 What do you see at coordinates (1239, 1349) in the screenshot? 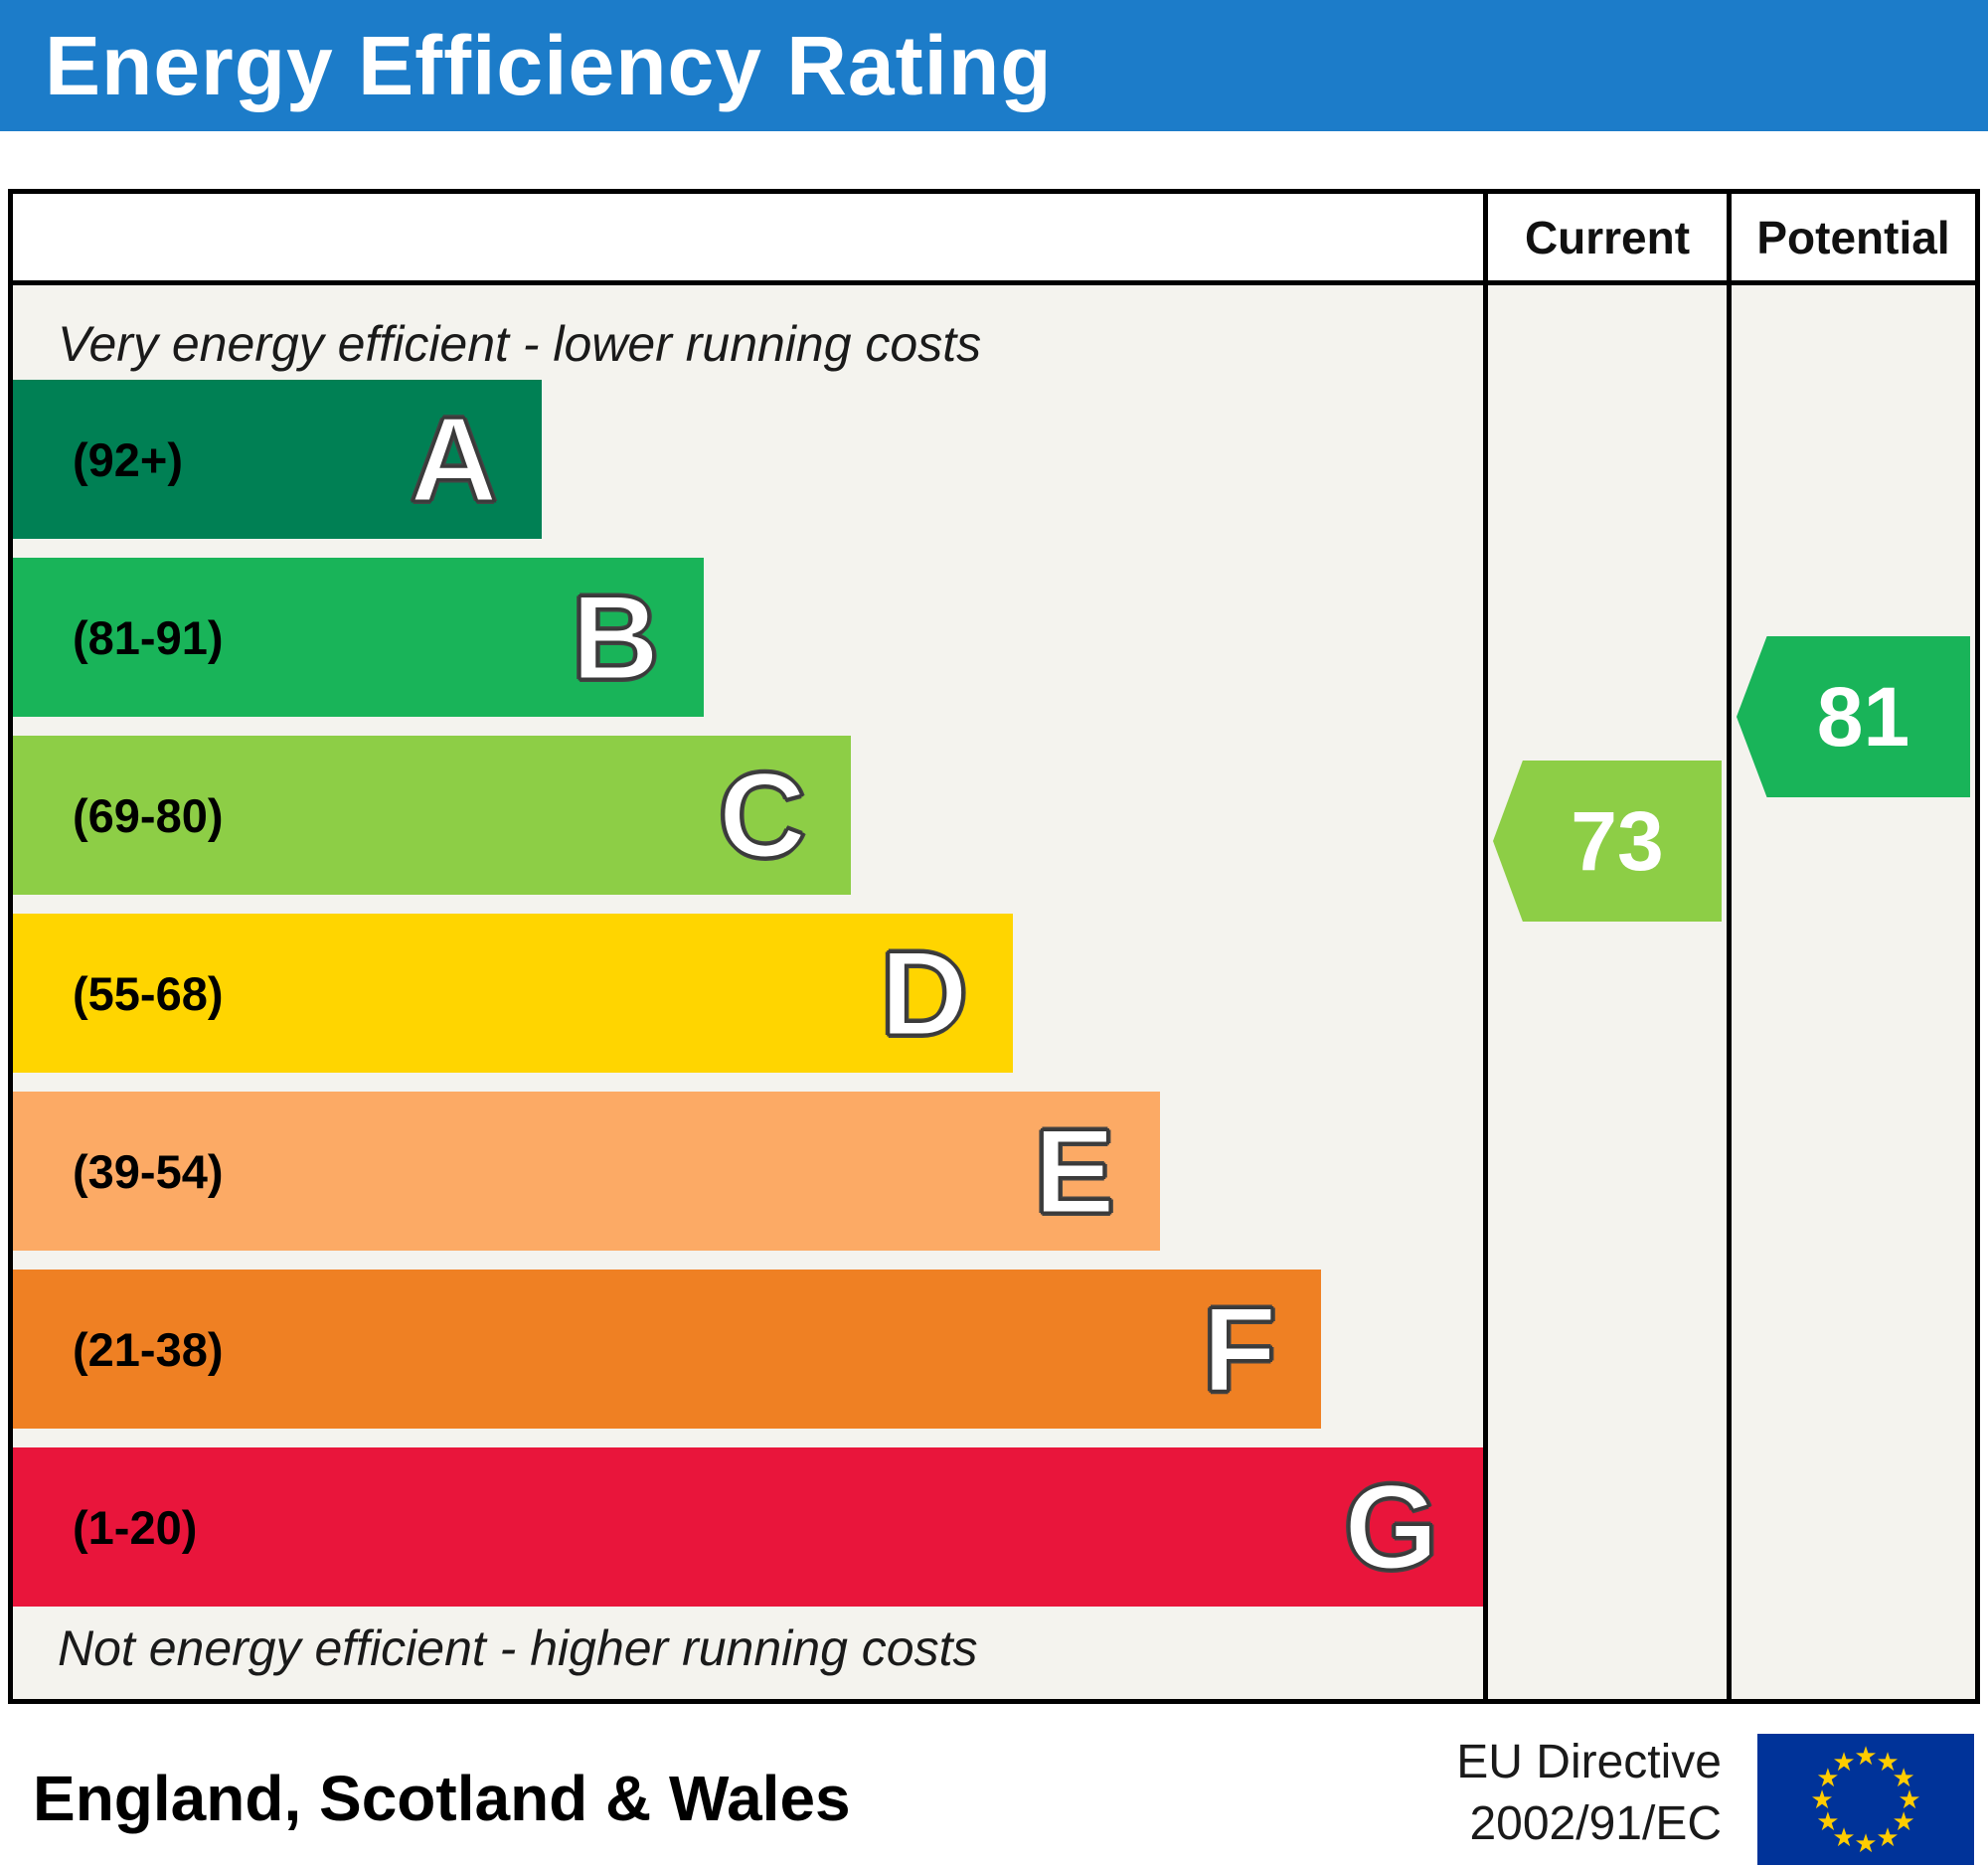
I see `band-letter: F` at bounding box center [1239, 1349].